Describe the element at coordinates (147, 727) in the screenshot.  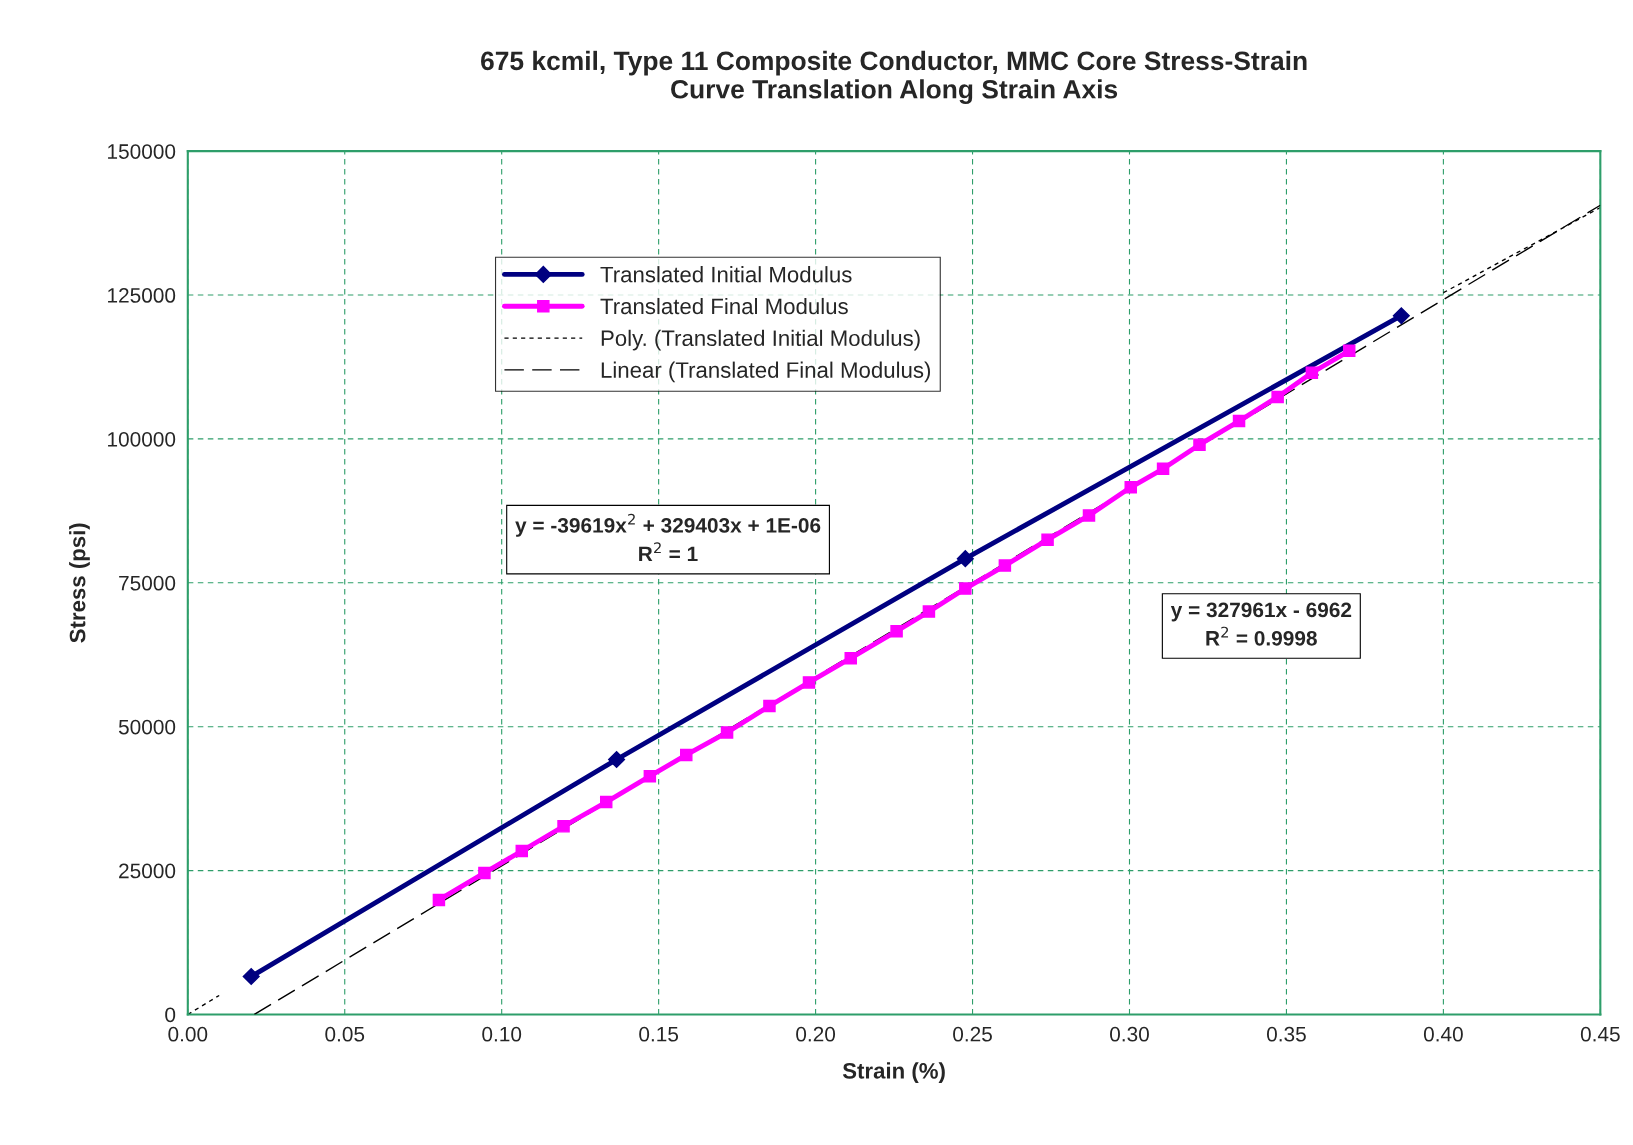
I see `y-tick-label: 50000` at that location.